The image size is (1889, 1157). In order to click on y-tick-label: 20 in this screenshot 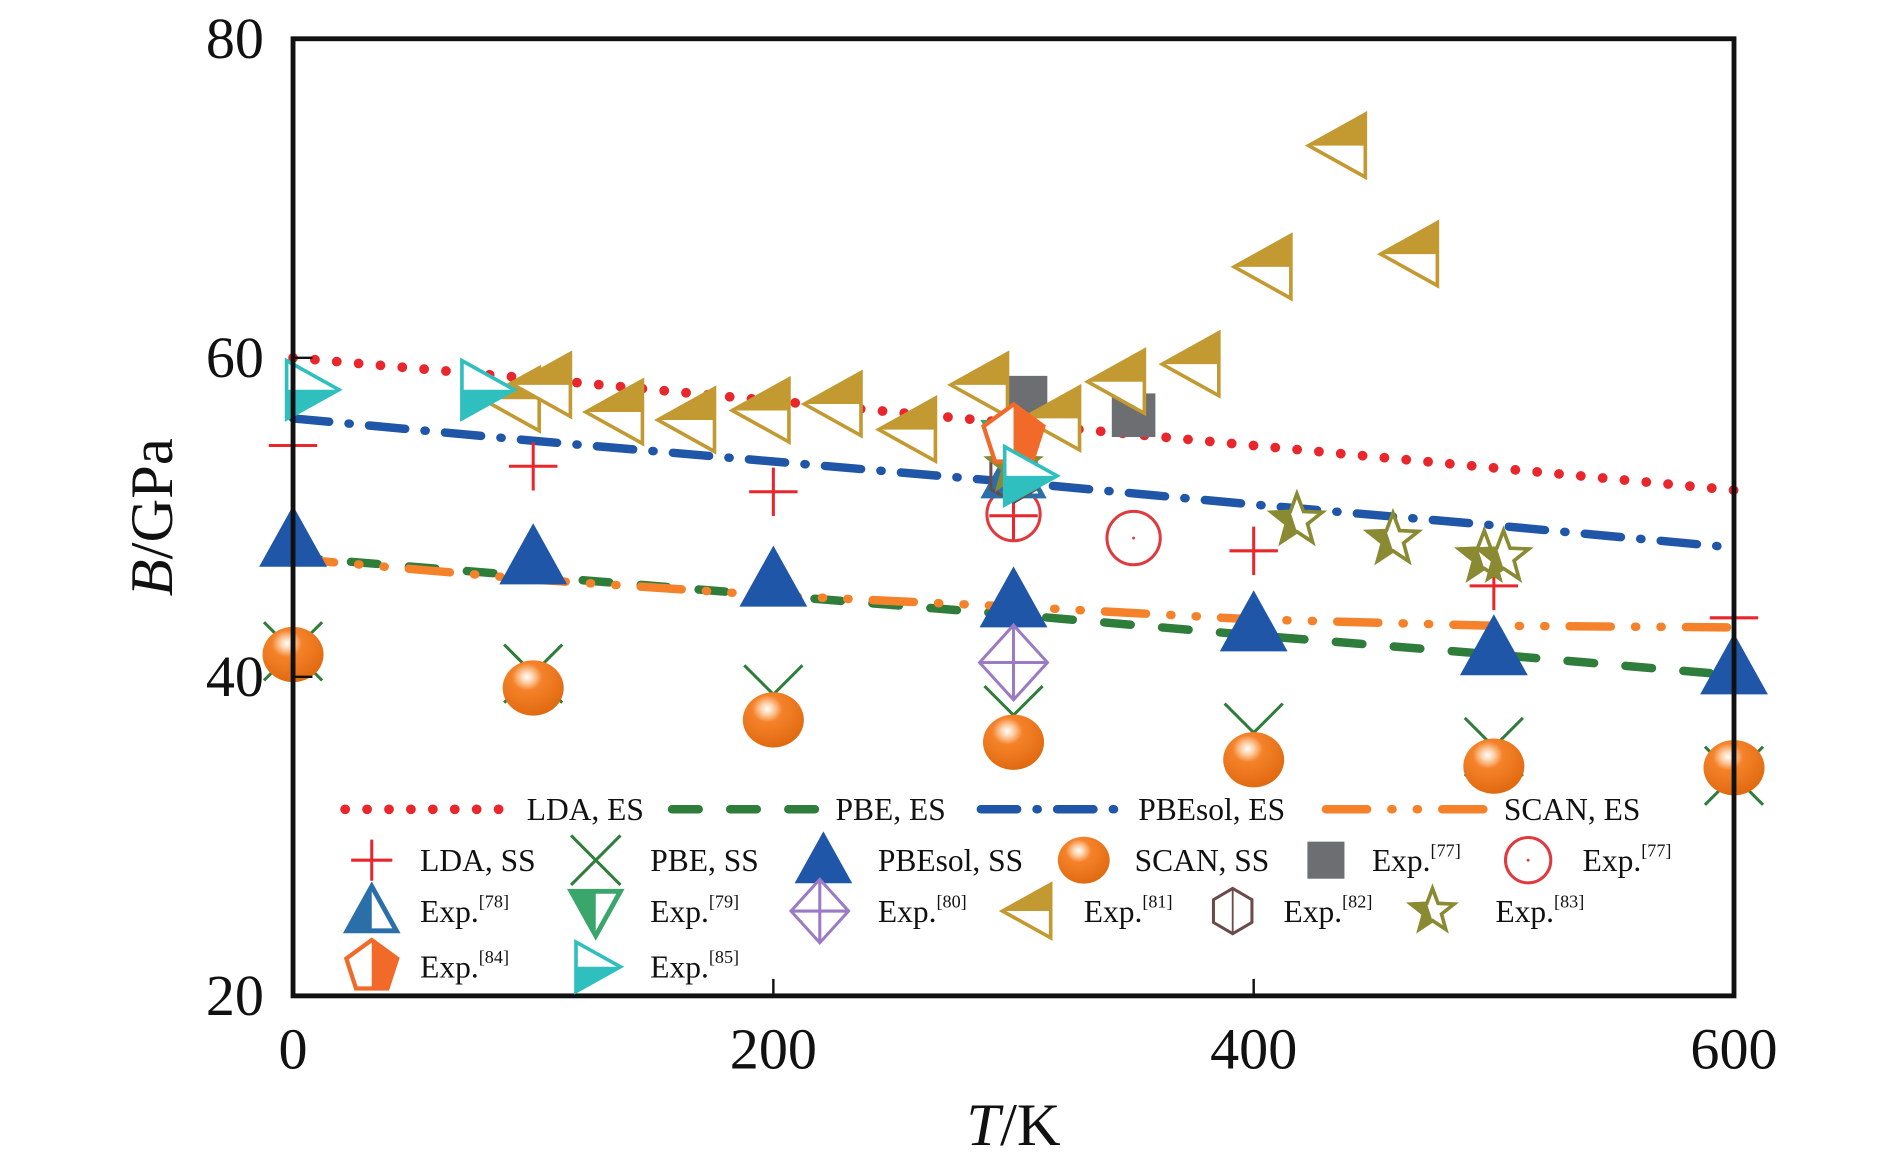, I will do `click(235, 995)`.